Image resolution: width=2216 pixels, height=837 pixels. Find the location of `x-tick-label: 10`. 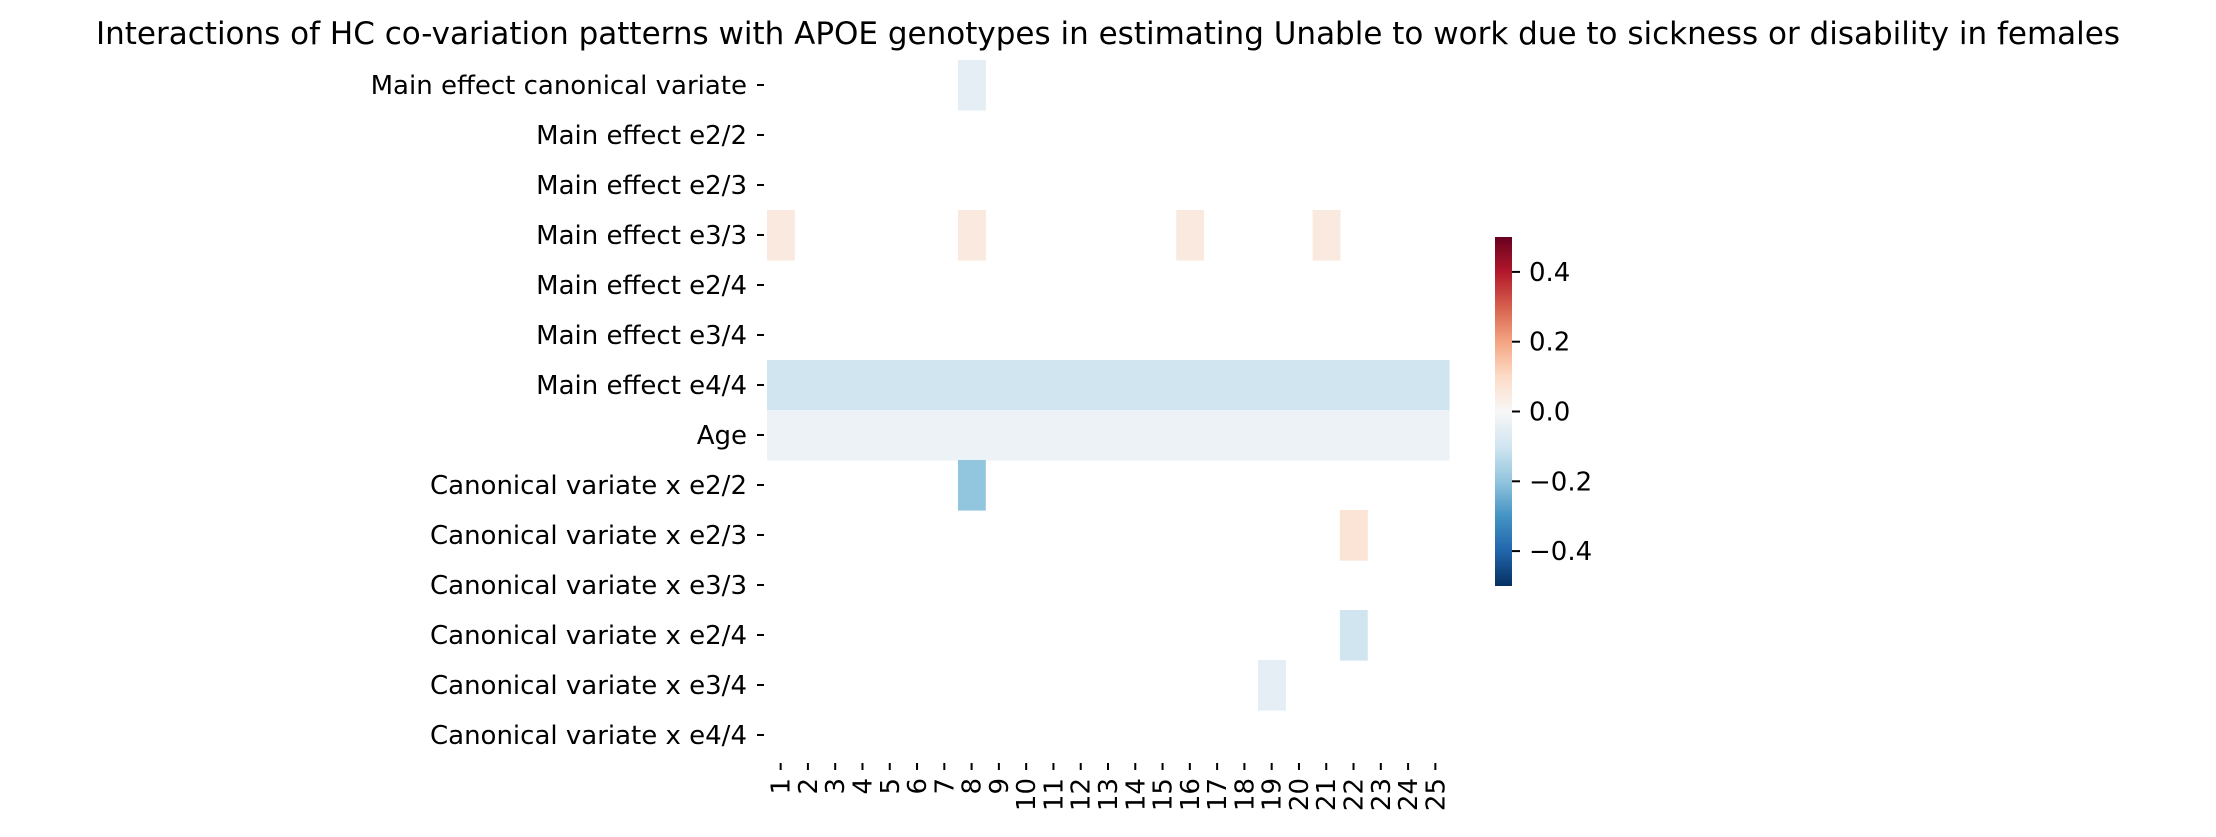

x-tick-label: 10 is located at coordinates (1027, 794).